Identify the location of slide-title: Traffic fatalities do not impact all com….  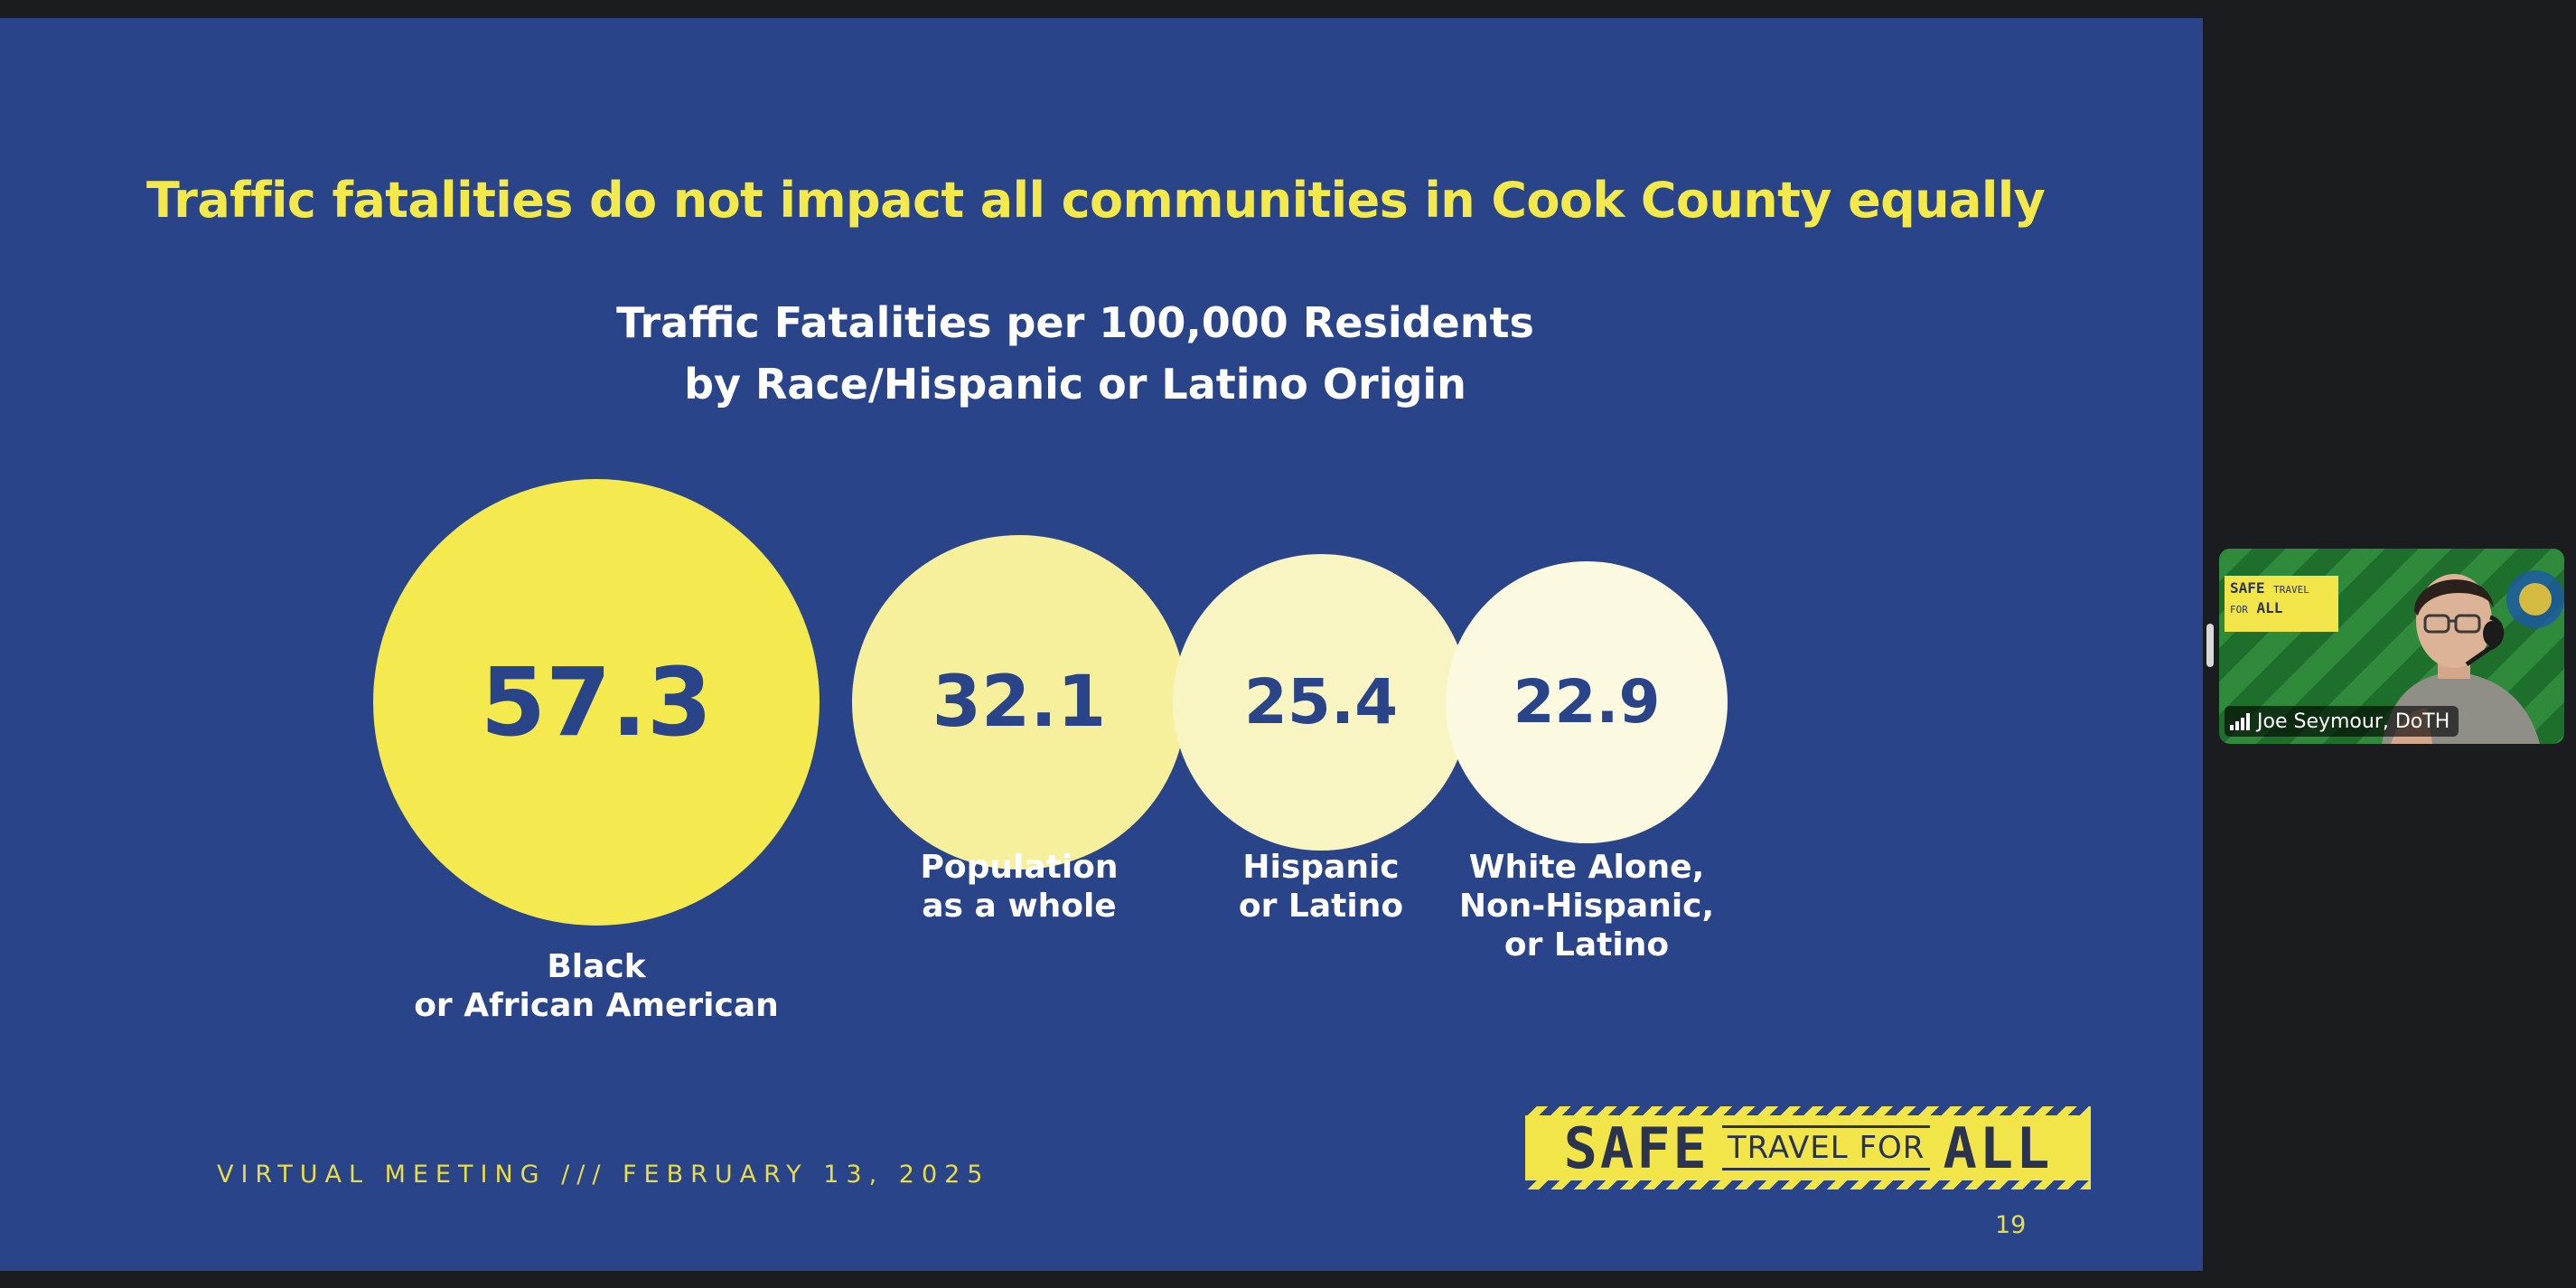
(1096, 201).